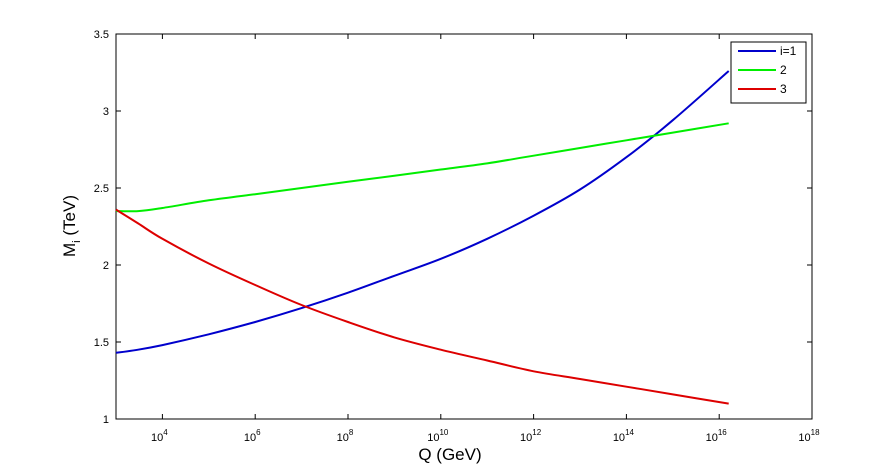  I want to click on x-tick-label: 10¹⁴, so click(624, 436).